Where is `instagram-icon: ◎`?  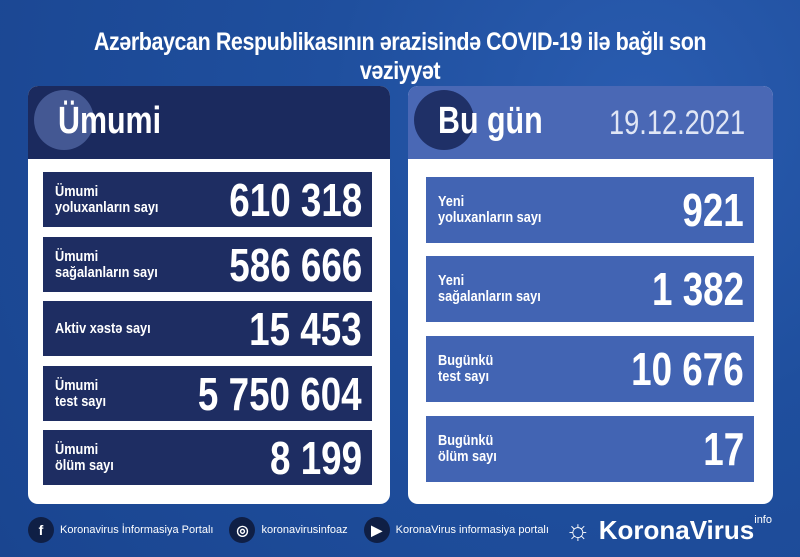
instagram-icon: ◎ is located at coordinates (242, 530).